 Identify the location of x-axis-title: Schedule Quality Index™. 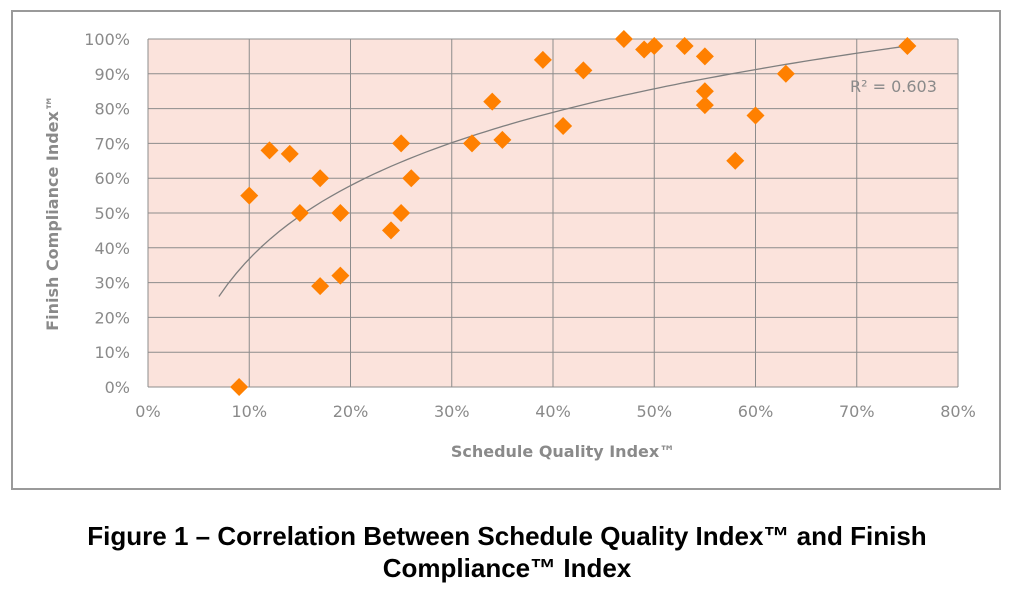
(563, 451).